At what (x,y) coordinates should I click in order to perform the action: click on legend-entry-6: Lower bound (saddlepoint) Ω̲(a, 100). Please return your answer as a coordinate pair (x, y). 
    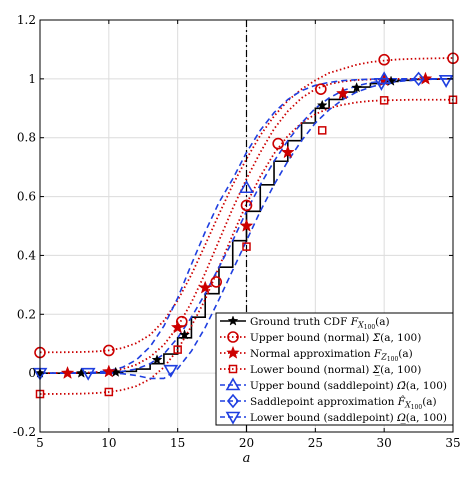
    Looking at the image, I should click on (348, 418).